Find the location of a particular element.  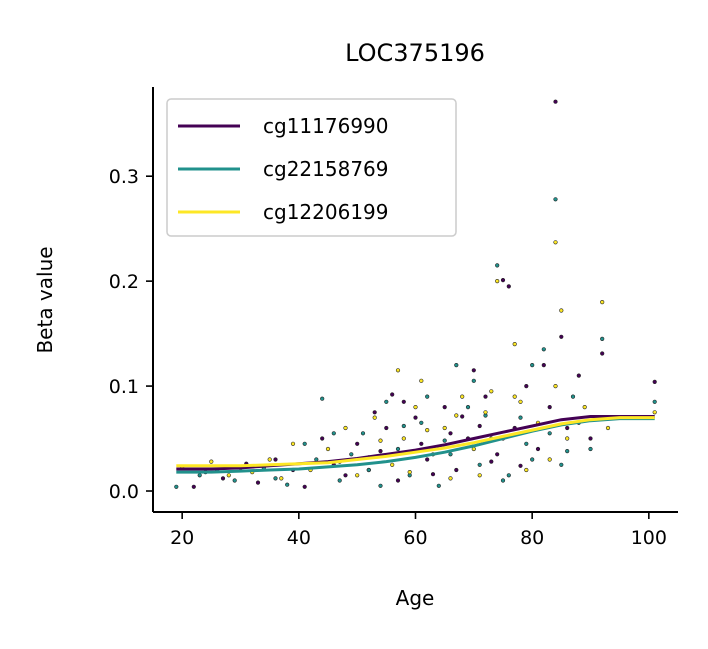

x-tick-label-0: 20 is located at coordinates (182, 538).